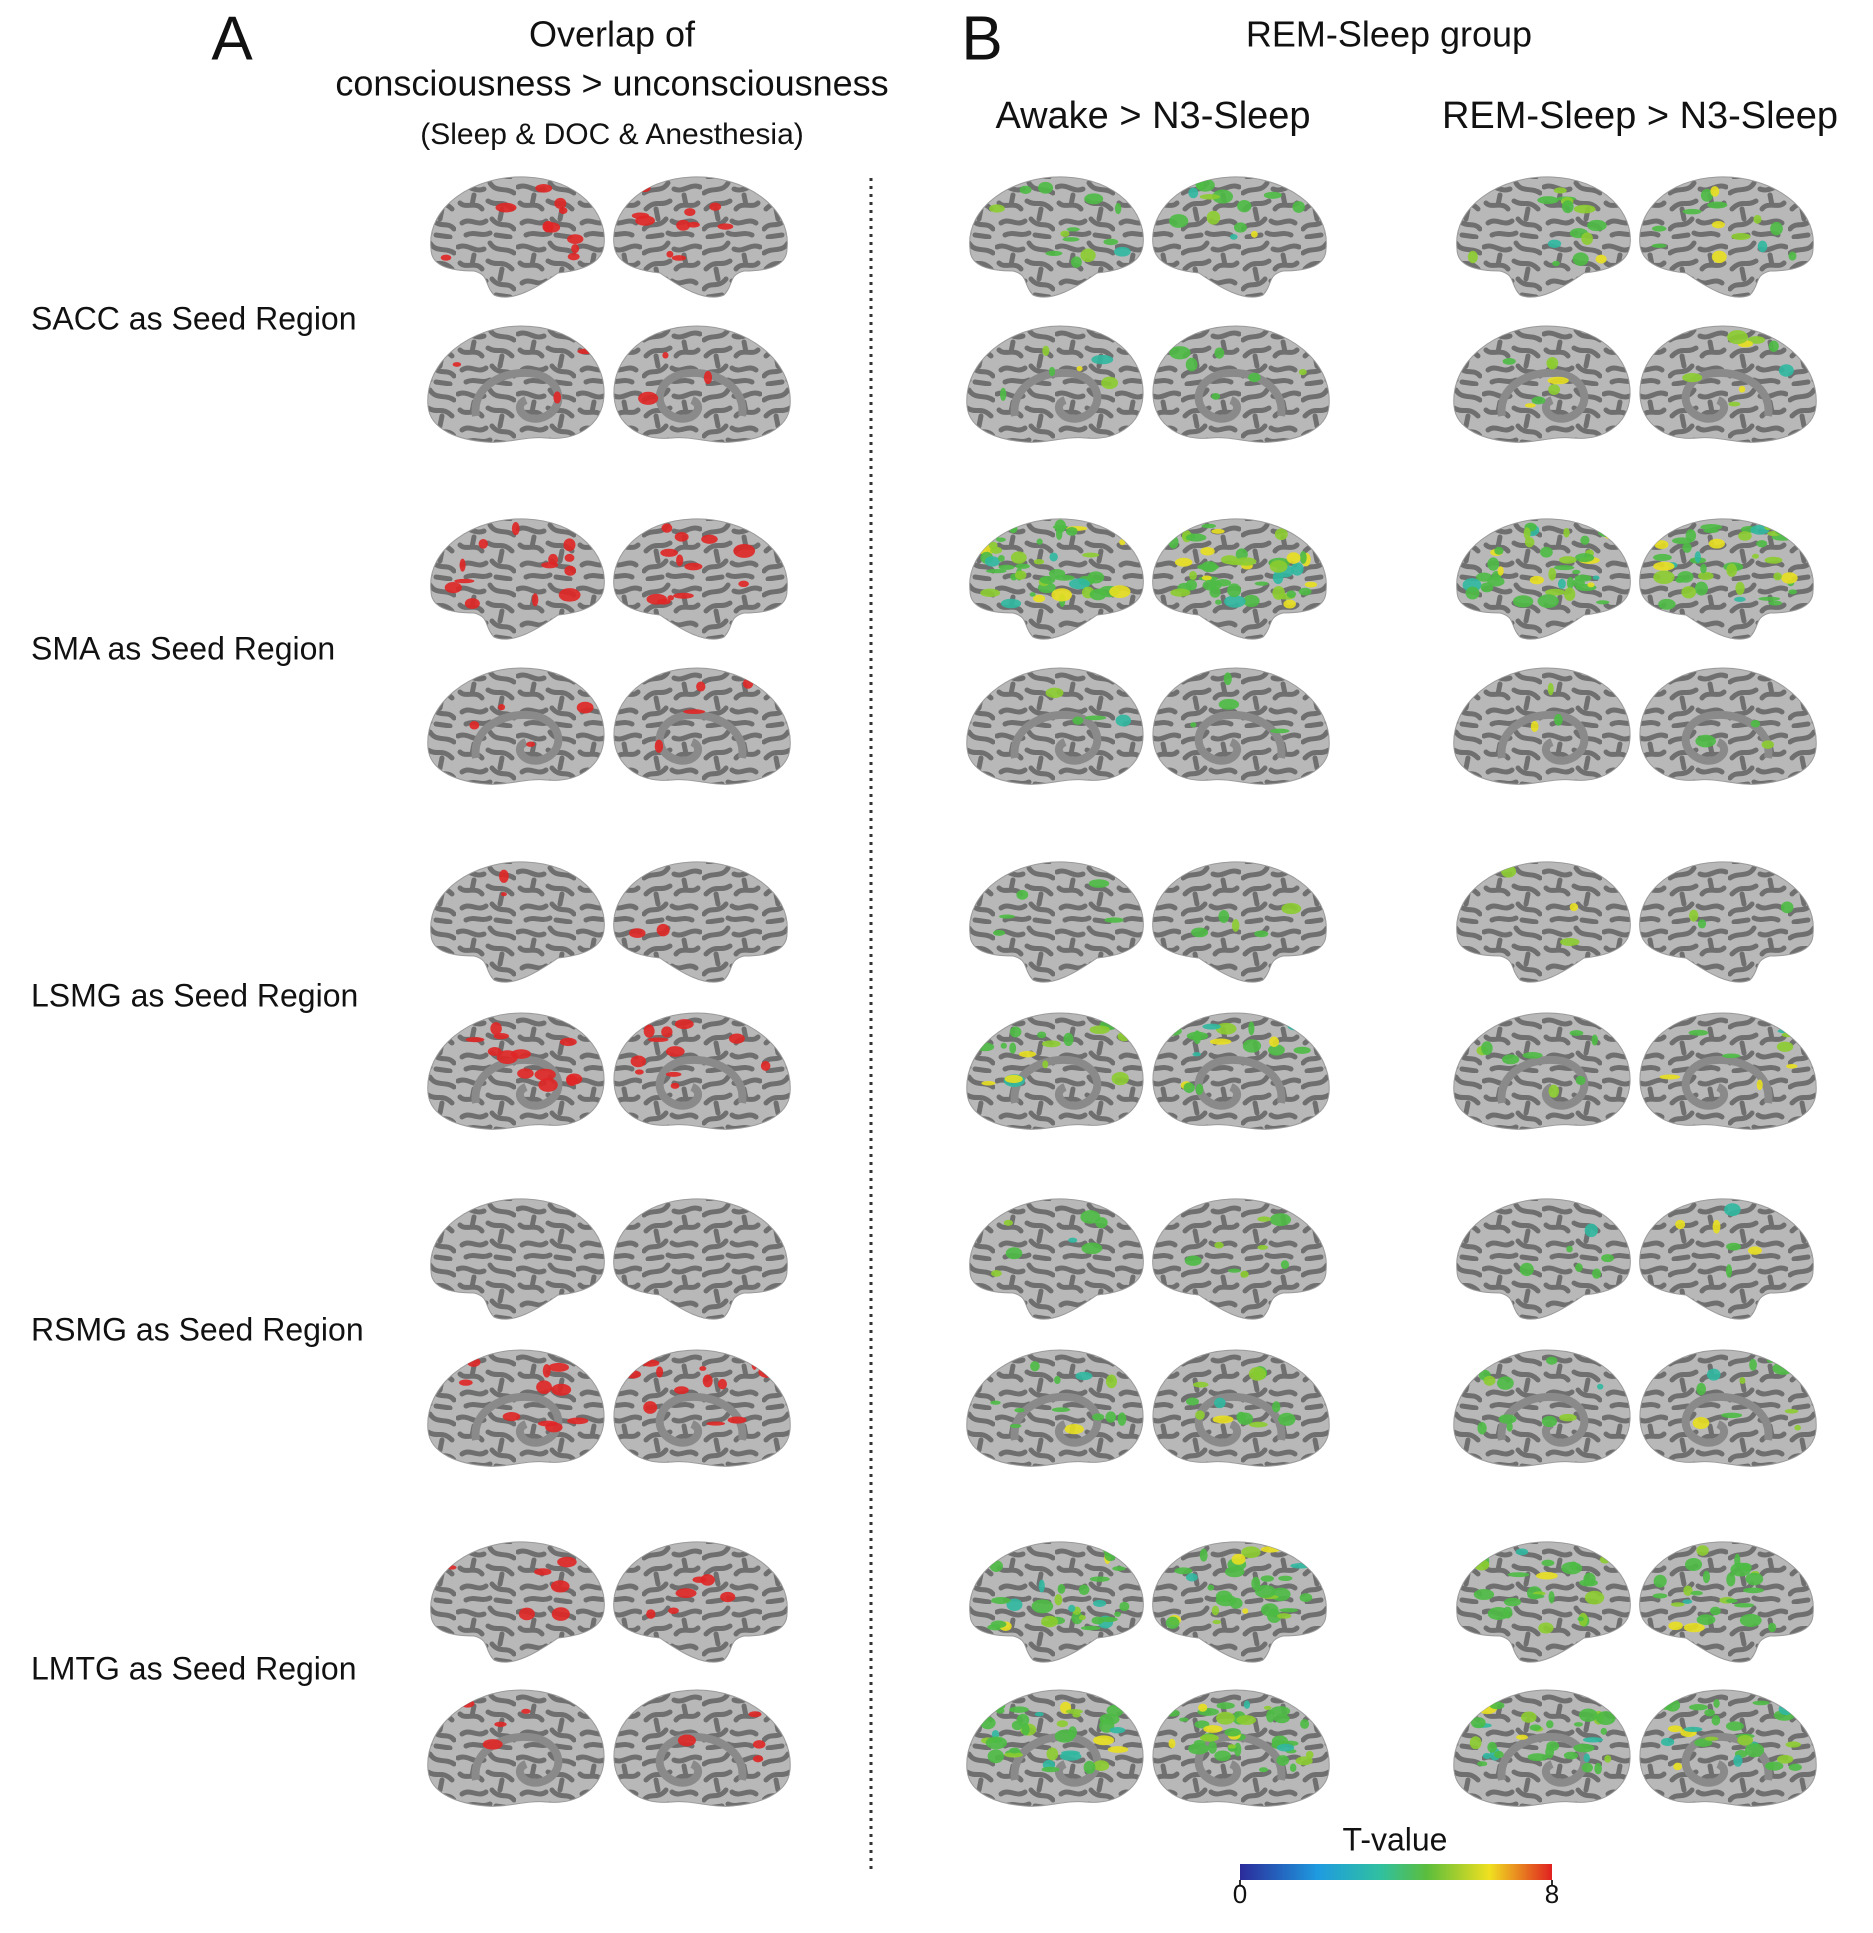 This screenshot has height=1933, width=1873. Describe the element at coordinates (612, 34) in the screenshot. I see `panel-title: Overlap of` at that location.